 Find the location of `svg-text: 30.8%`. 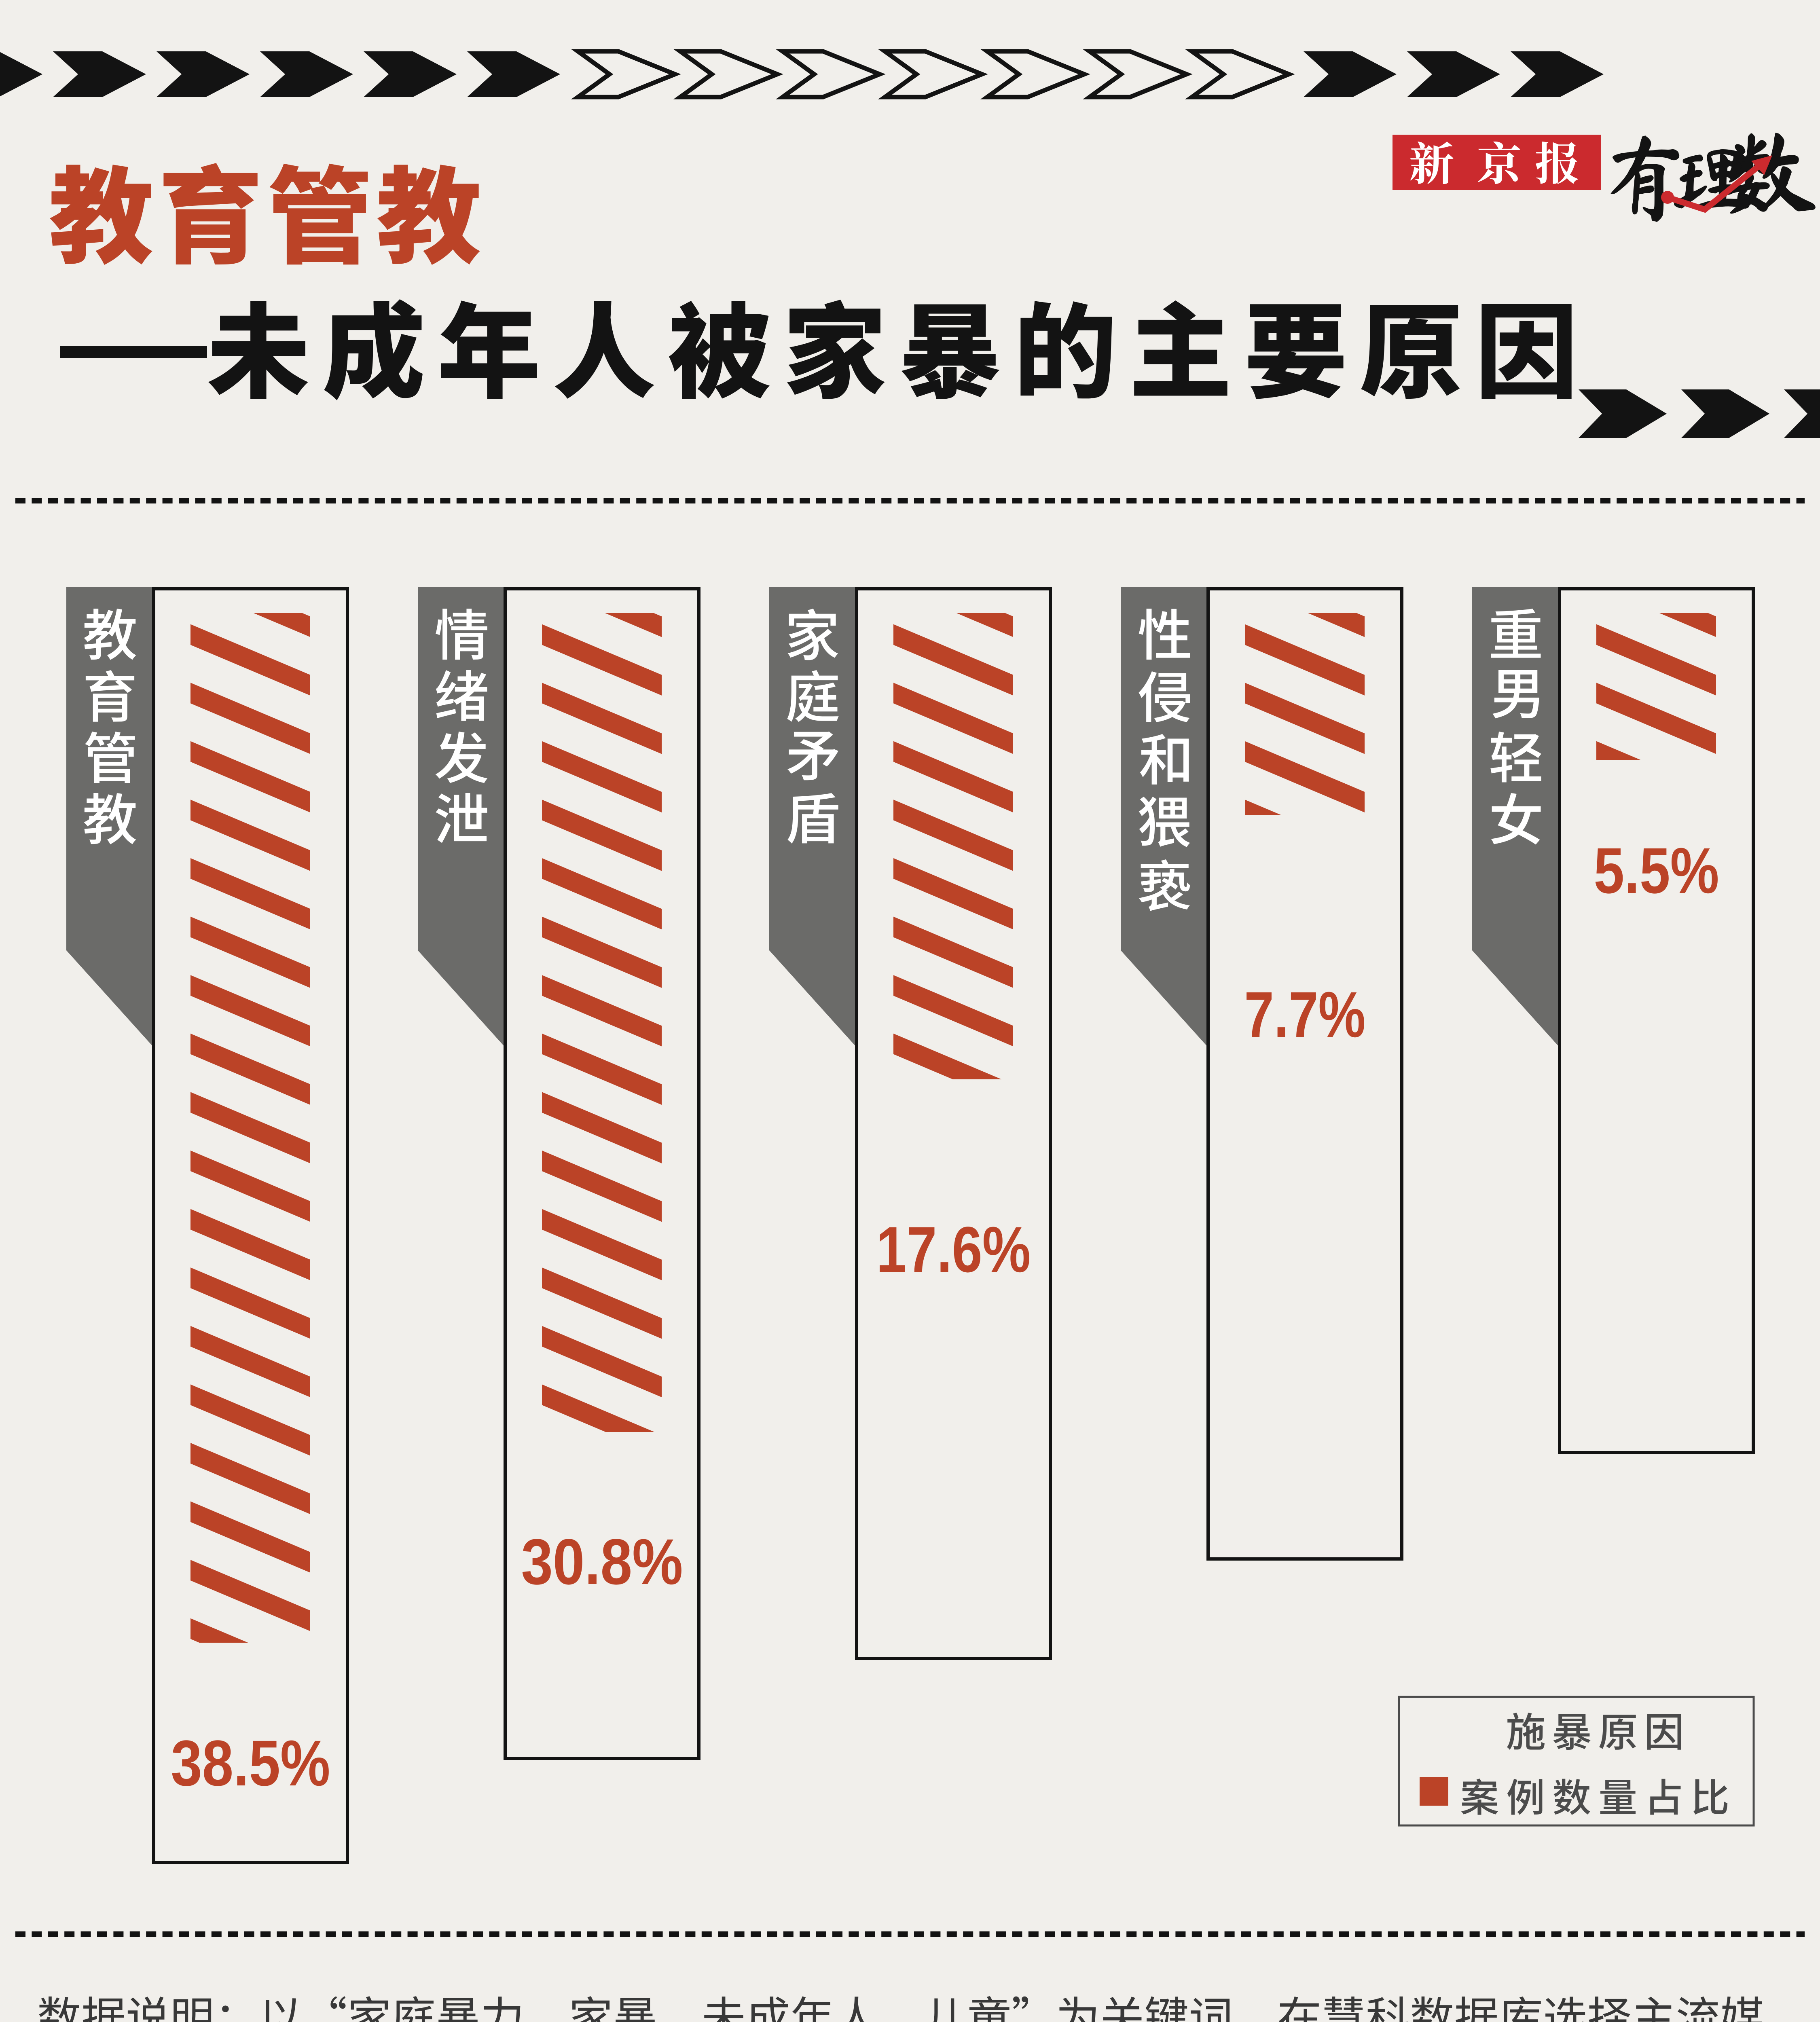

svg-text: 30.8% is located at coordinates (602, 1561).